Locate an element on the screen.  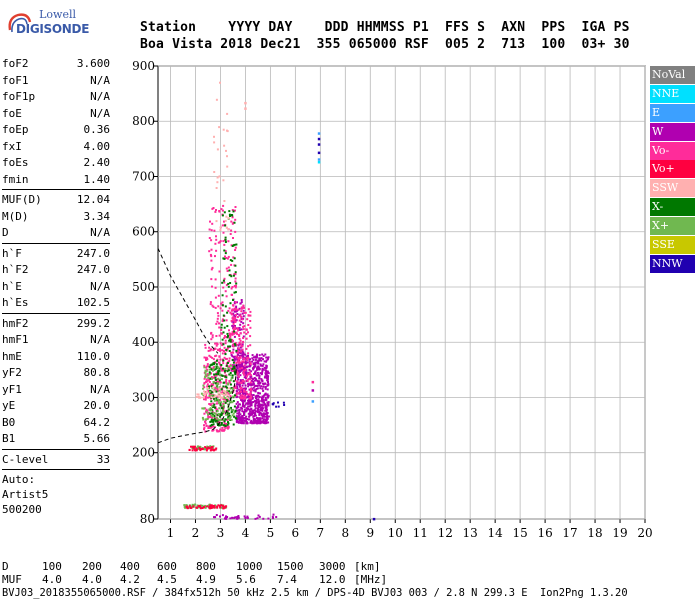
param-row: M(D) 3.34 is located at coordinates (56, 217).